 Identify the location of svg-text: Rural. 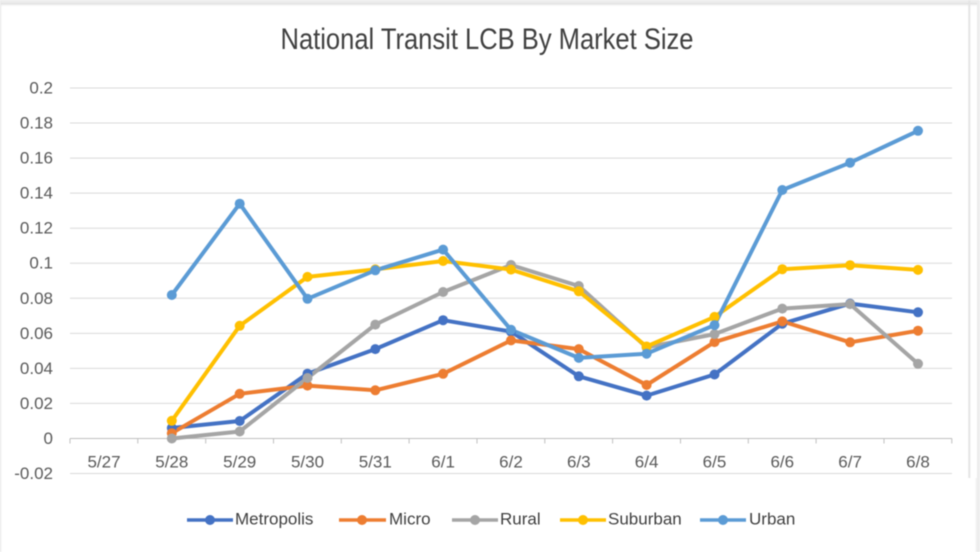
(520, 519).